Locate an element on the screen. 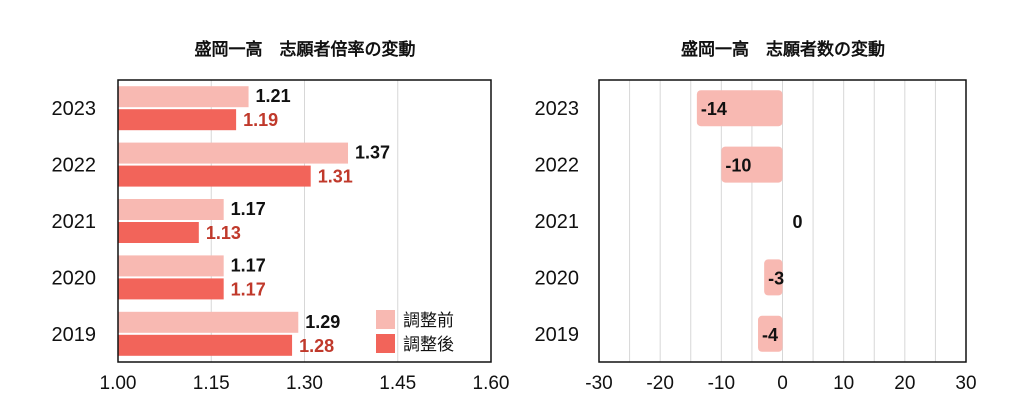 This screenshot has height=417, width=1024. applicants-category-label: 2021 is located at coordinates (557, 222).